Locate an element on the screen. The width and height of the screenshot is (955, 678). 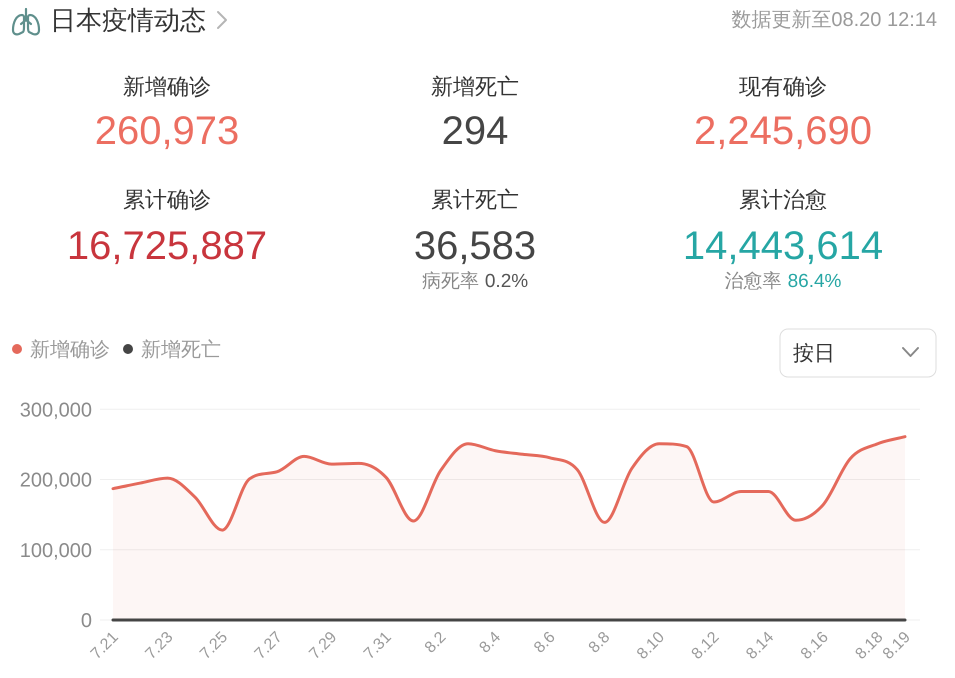
category-label: 治愈率 is located at coordinates (753, 281).